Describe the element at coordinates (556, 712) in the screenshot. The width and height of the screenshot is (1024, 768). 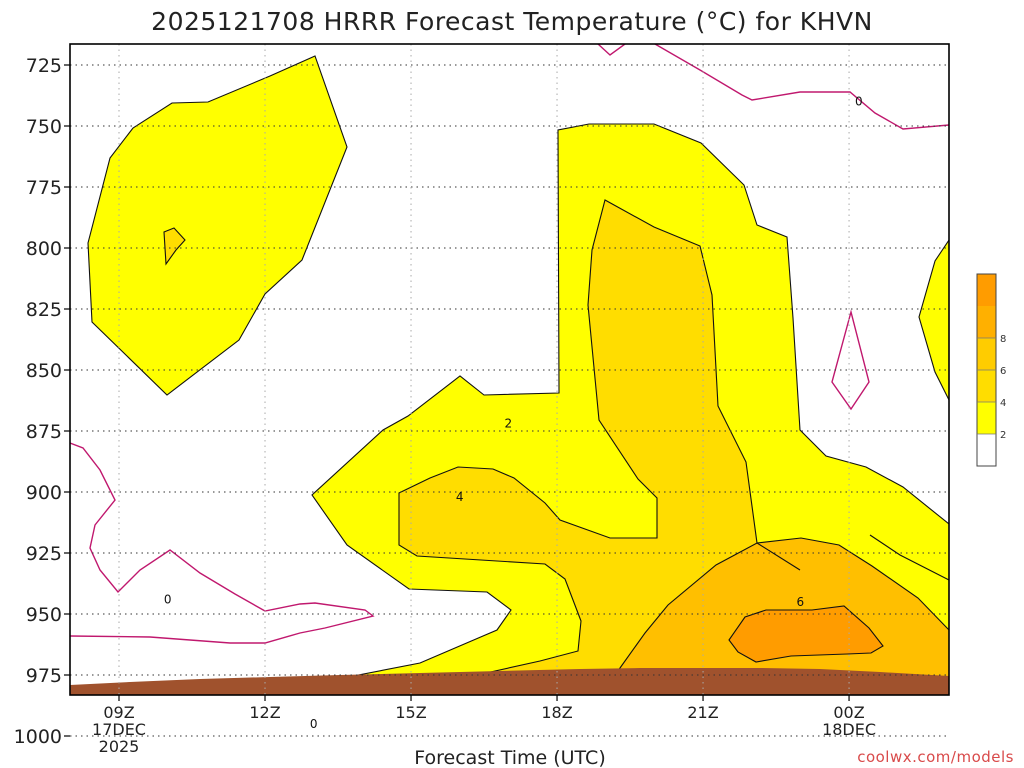
I see `x-tick-label: 18Z` at that location.